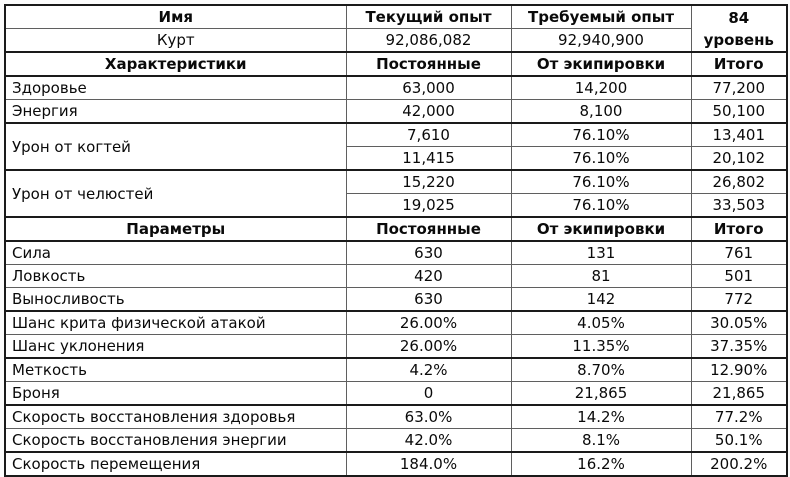  I want to click on endurance-label-cell: Выносливость, so click(175, 299).